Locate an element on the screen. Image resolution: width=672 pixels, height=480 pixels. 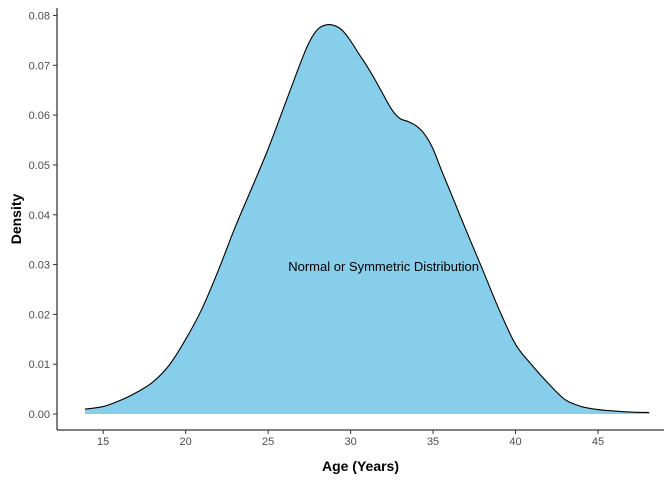
x-tick-label: 25 is located at coordinates (268, 442).